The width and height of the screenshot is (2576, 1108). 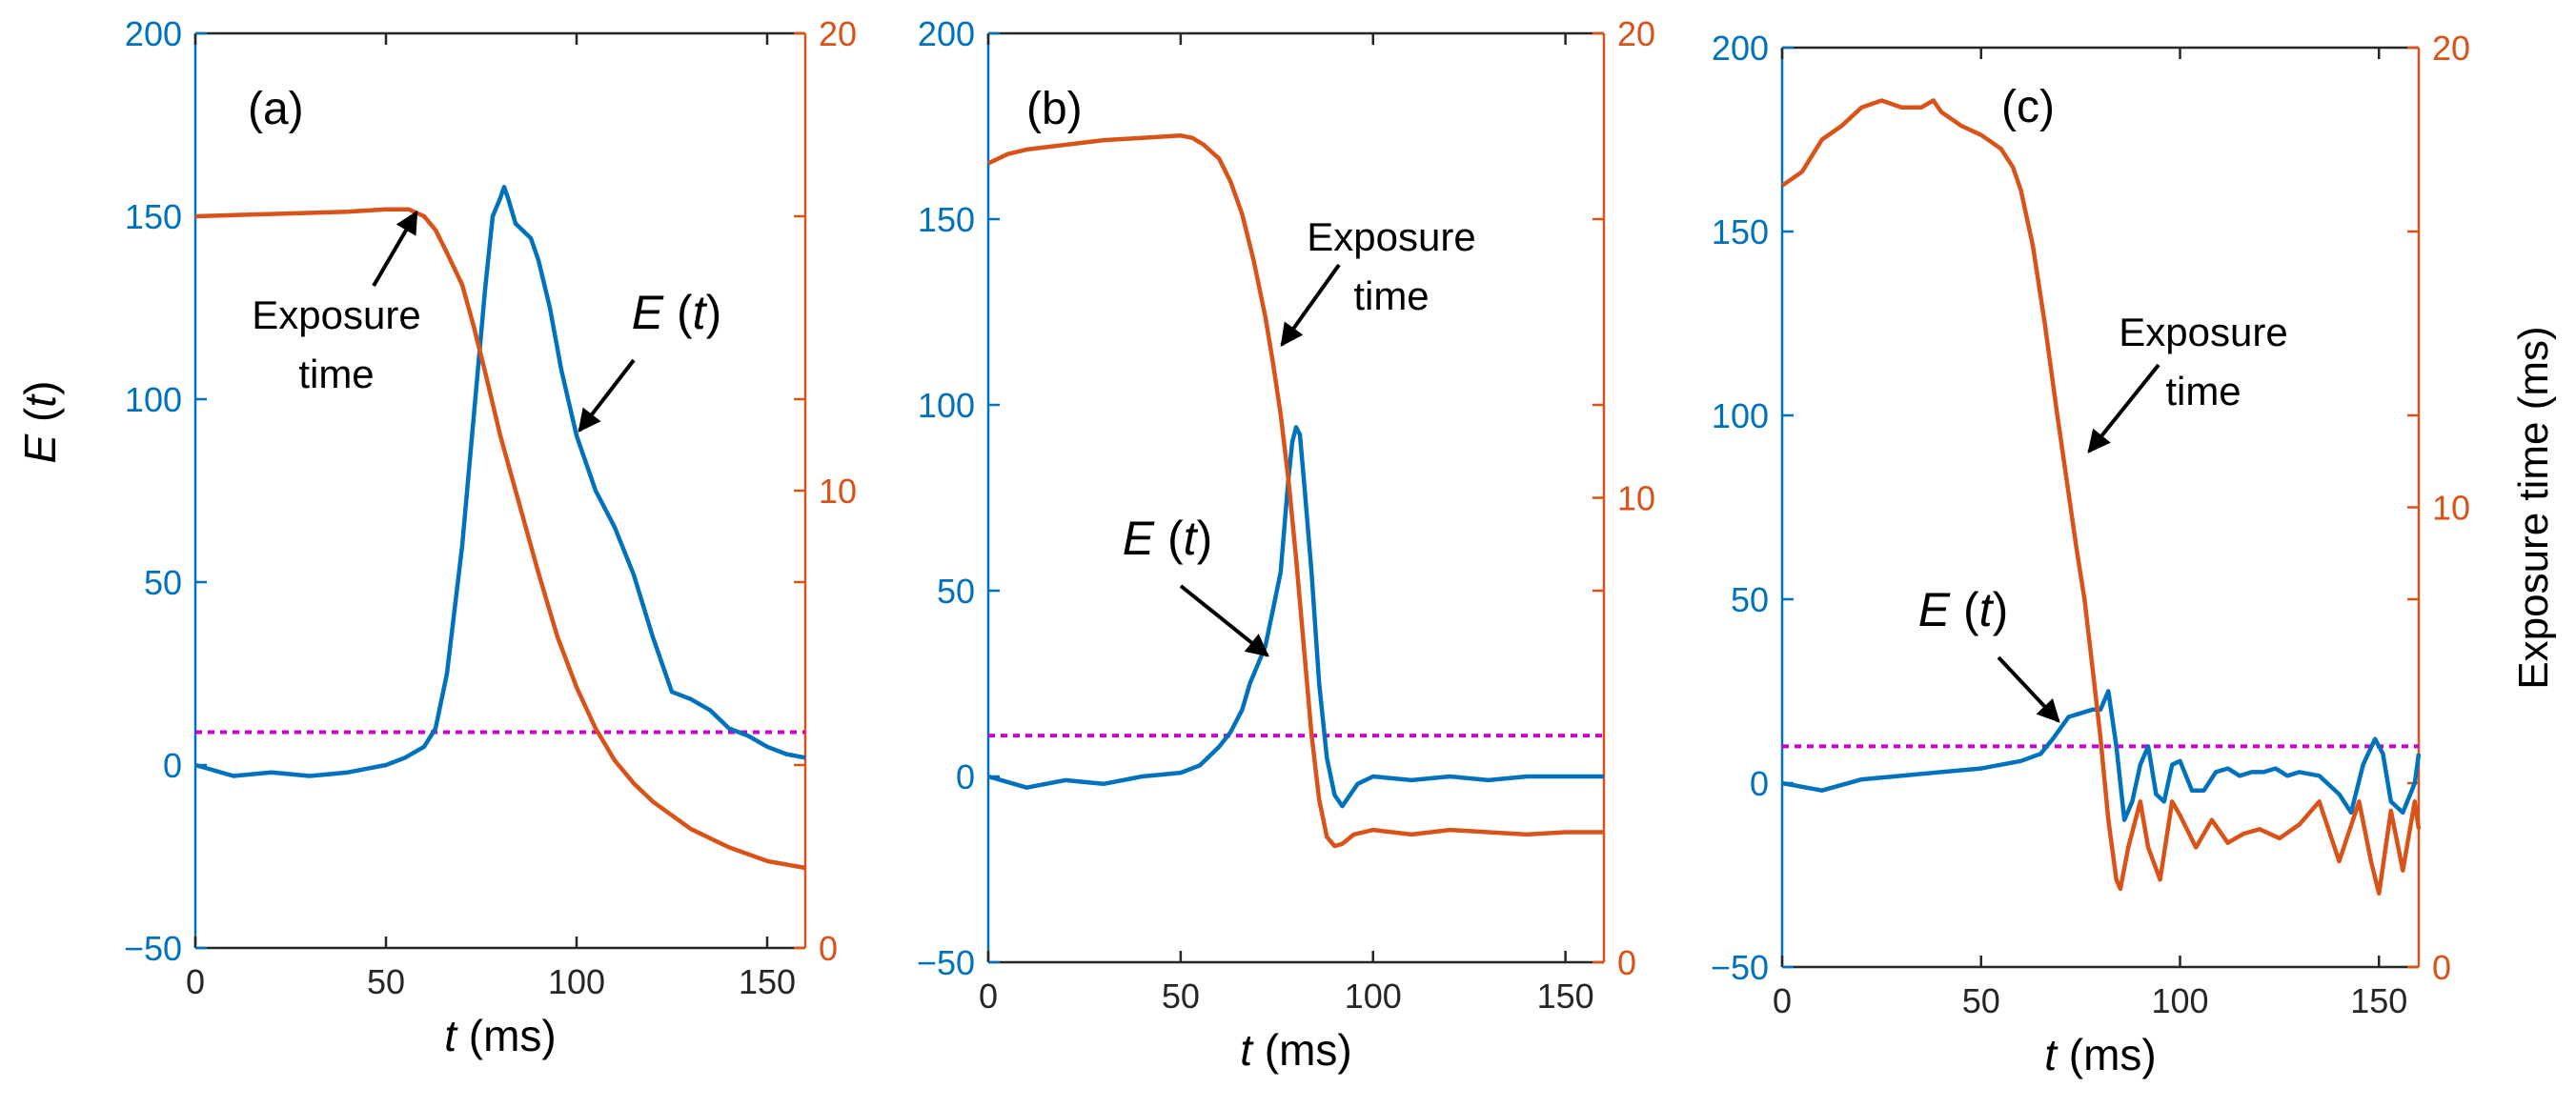 I want to click on right-ylabel: Exposure time (ms), so click(x=2534, y=507).